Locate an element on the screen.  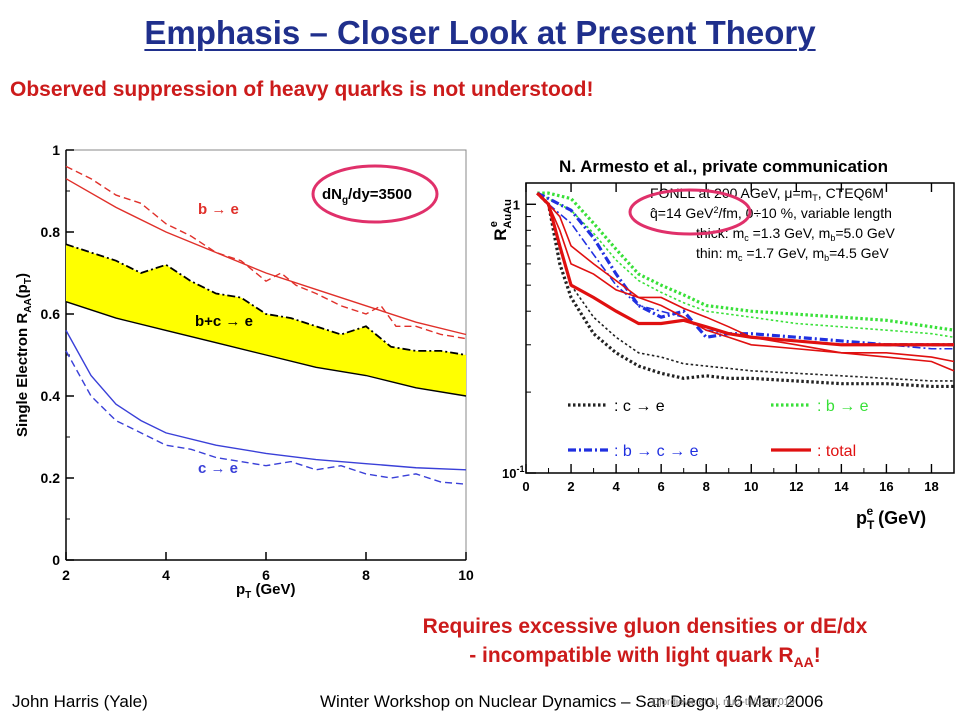
left-x-axis-label: pT (GeV) is located at coordinates (265, 591).